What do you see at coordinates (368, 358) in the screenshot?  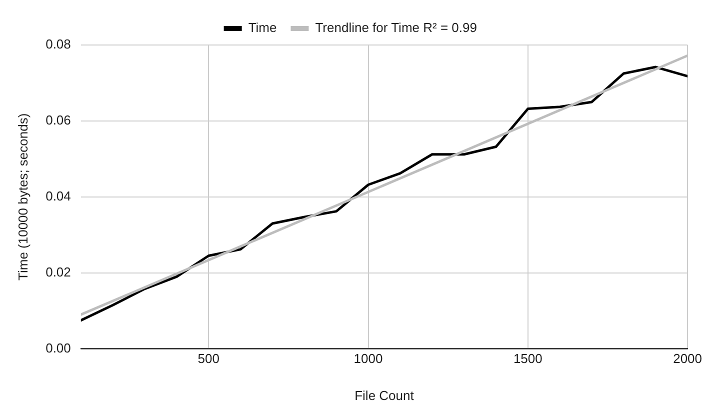 I see `x-tick-label: 1000` at bounding box center [368, 358].